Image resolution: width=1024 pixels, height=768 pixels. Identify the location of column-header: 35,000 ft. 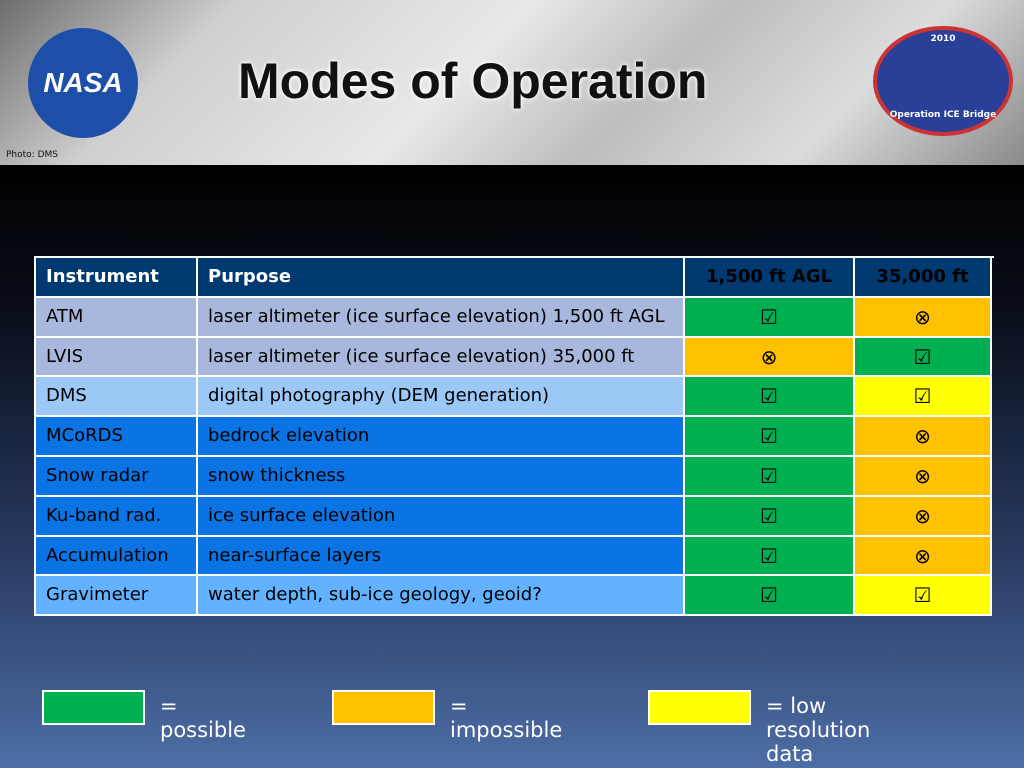
(923, 278).